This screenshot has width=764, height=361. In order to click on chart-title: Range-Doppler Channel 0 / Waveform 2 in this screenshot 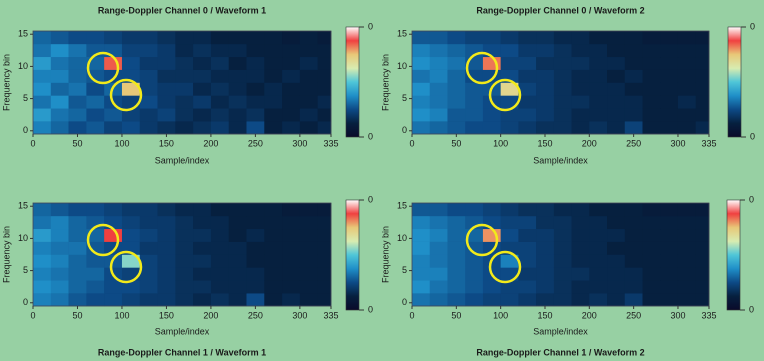, I will do `click(560, 10)`.